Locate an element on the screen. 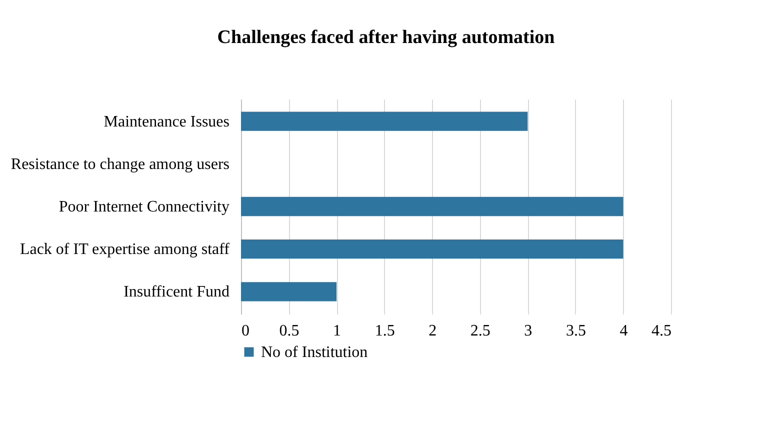  x-tick-label: 3 is located at coordinates (528, 331).